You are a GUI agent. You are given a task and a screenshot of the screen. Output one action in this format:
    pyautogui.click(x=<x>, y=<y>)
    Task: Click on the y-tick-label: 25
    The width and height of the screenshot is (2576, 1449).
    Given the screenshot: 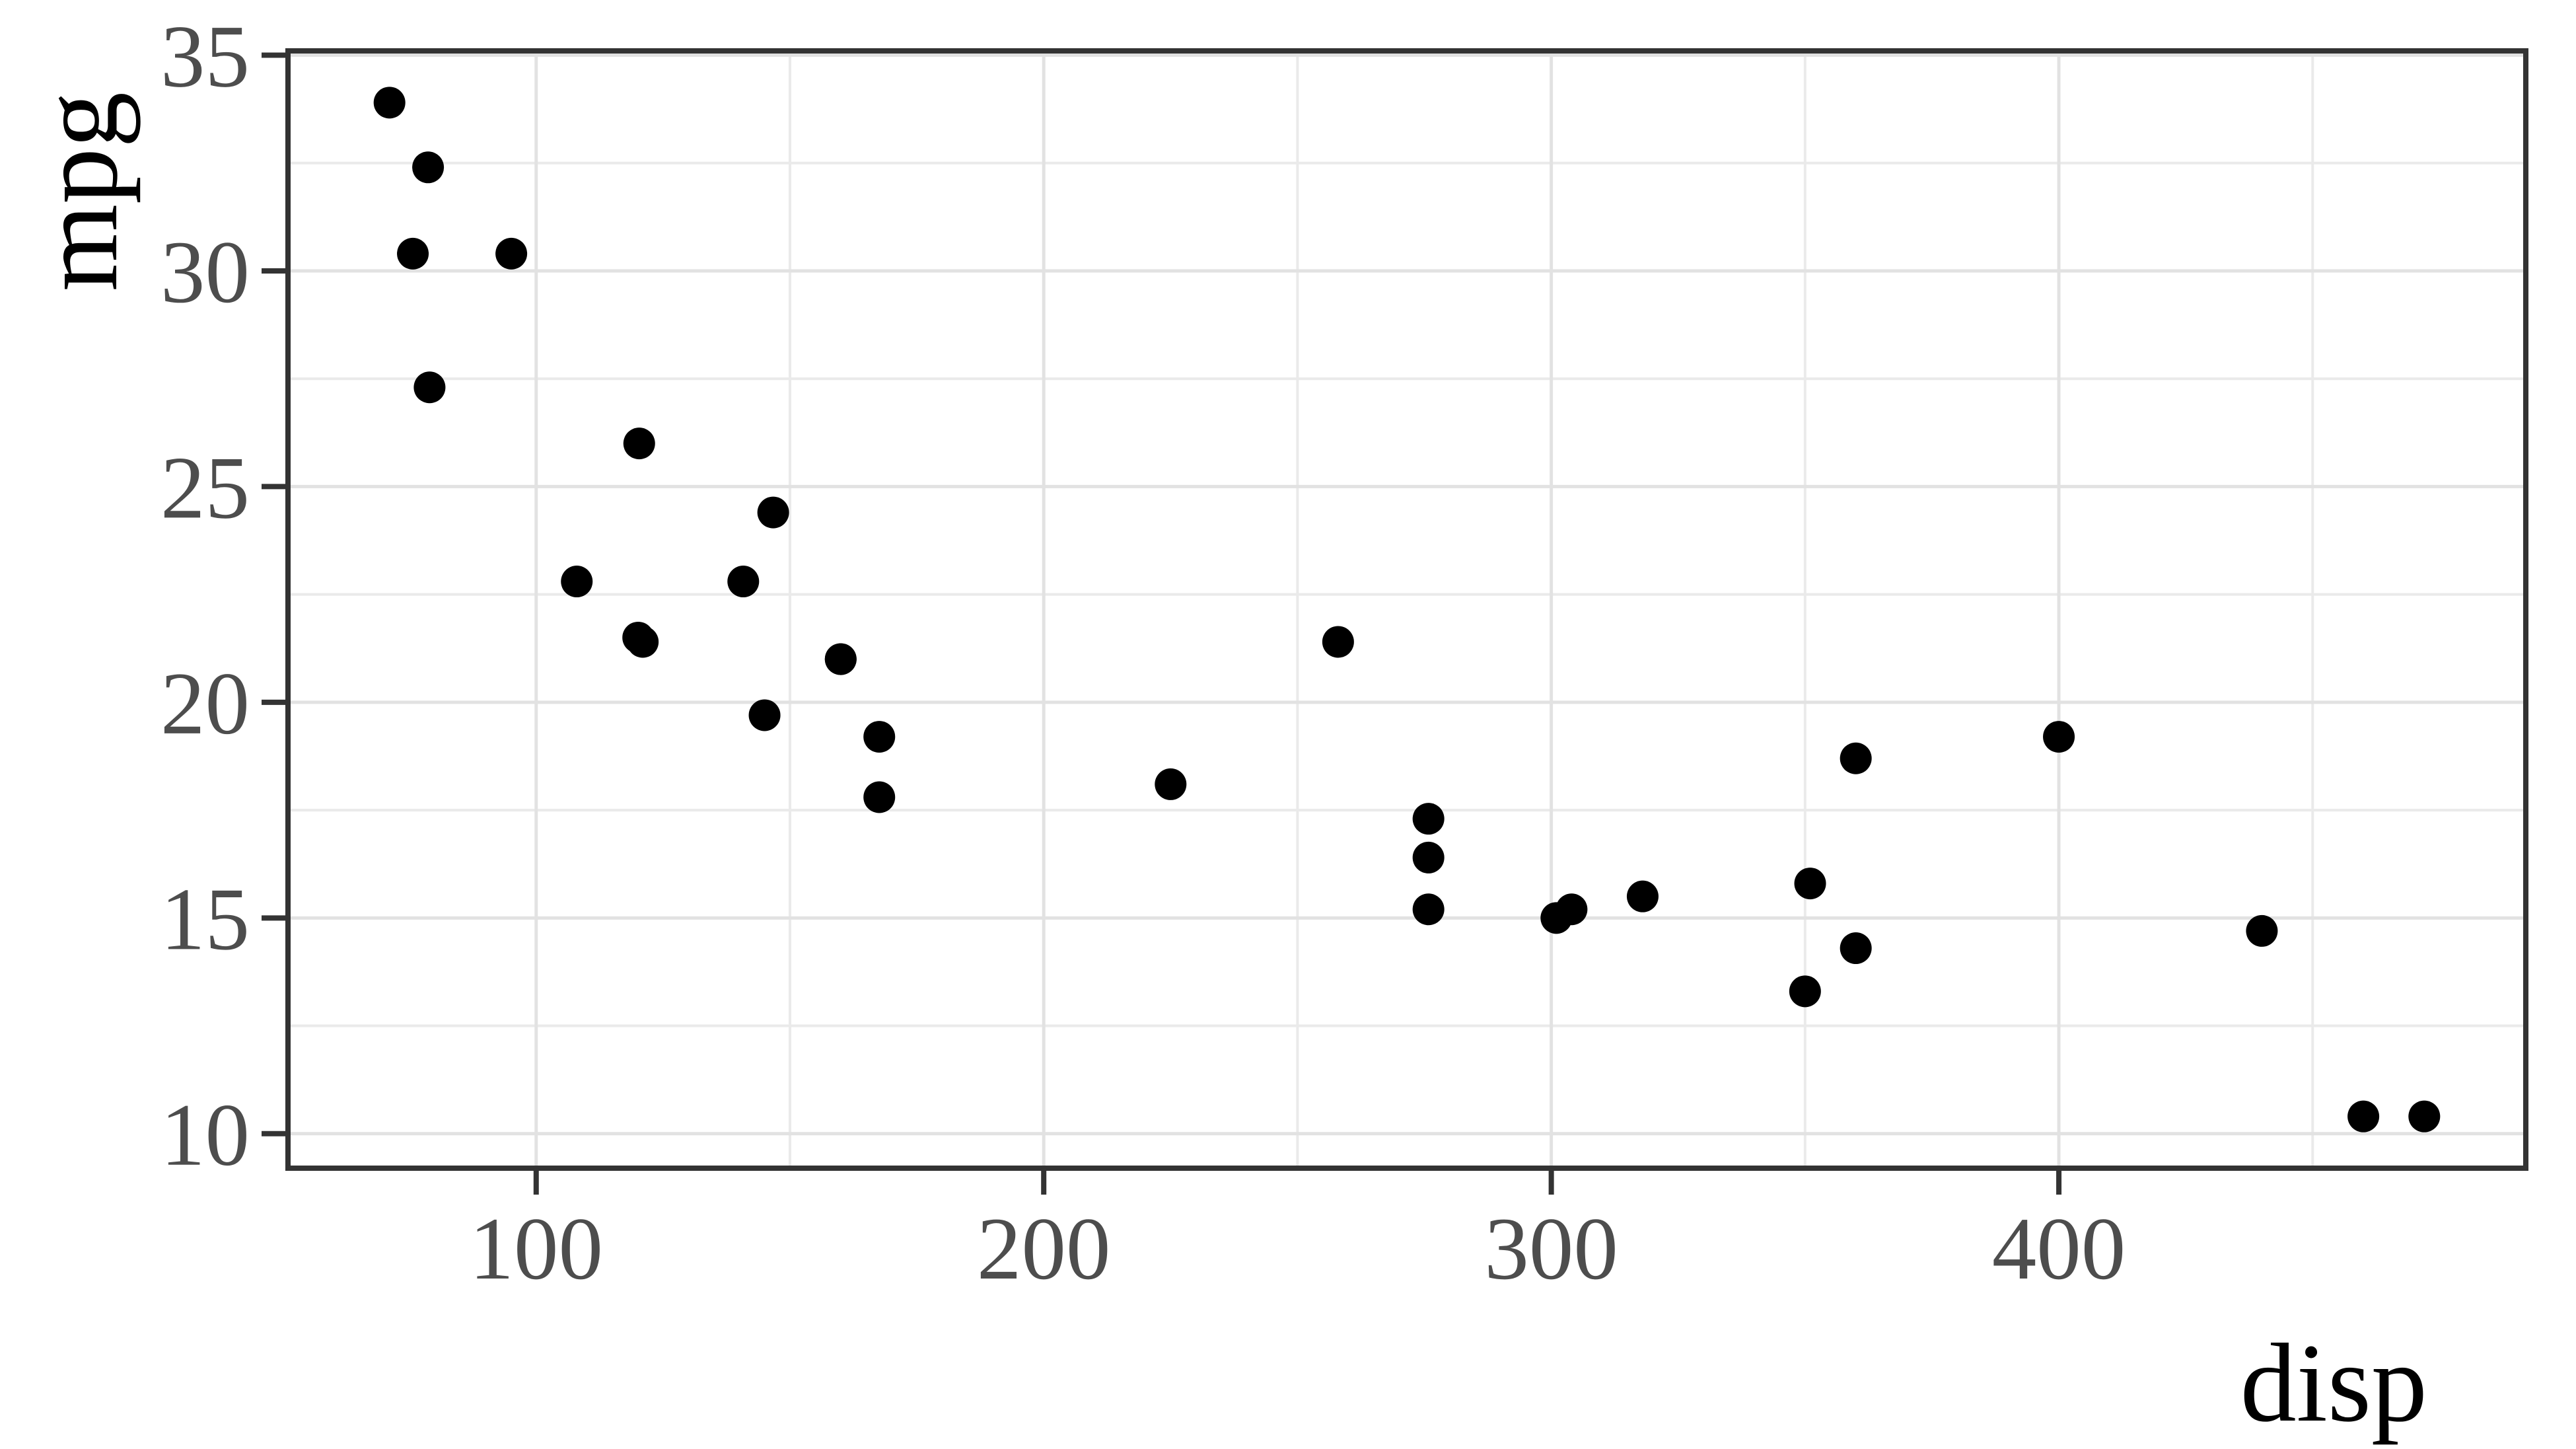 What is the action you would take?
    pyautogui.click(x=206, y=488)
    